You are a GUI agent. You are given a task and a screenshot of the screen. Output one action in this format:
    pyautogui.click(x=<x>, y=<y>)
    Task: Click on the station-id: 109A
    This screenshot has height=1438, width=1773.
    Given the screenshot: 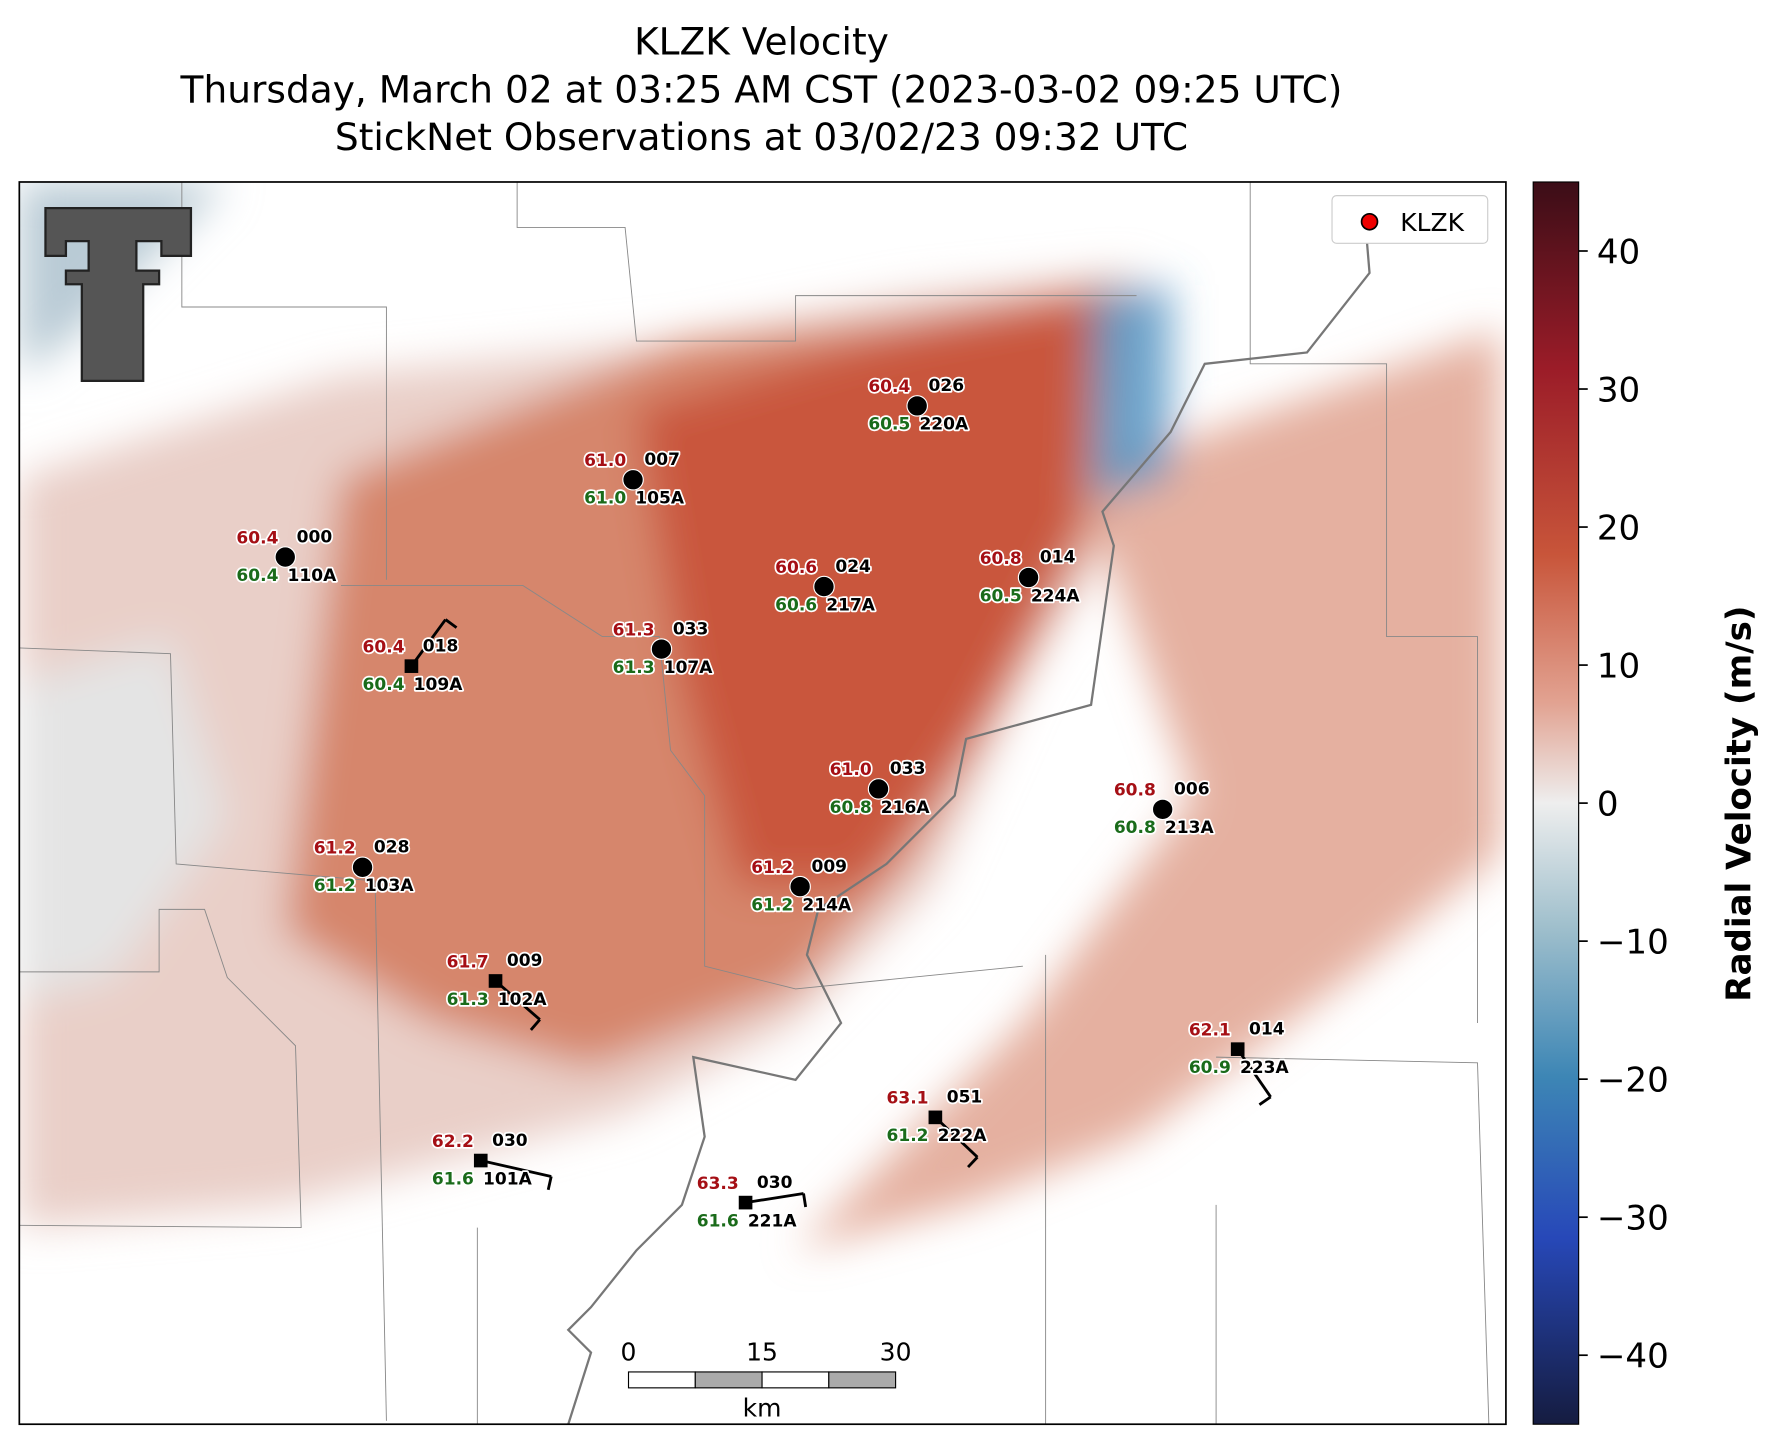 What is the action you would take?
    pyautogui.click(x=439, y=685)
    